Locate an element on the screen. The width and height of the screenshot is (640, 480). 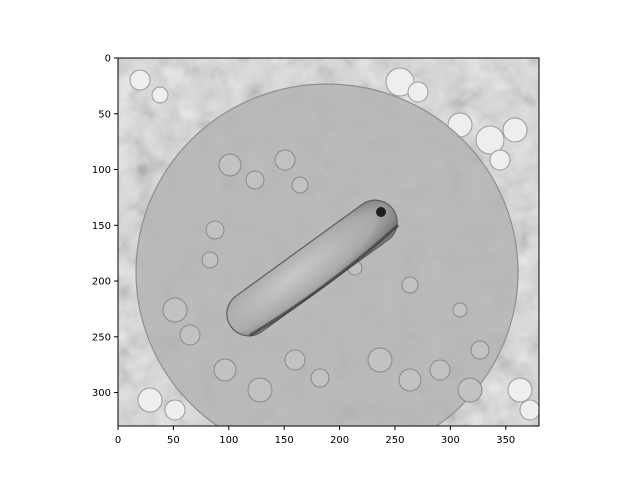
y-tick-label: 50 is located at coordinates (104, 114).